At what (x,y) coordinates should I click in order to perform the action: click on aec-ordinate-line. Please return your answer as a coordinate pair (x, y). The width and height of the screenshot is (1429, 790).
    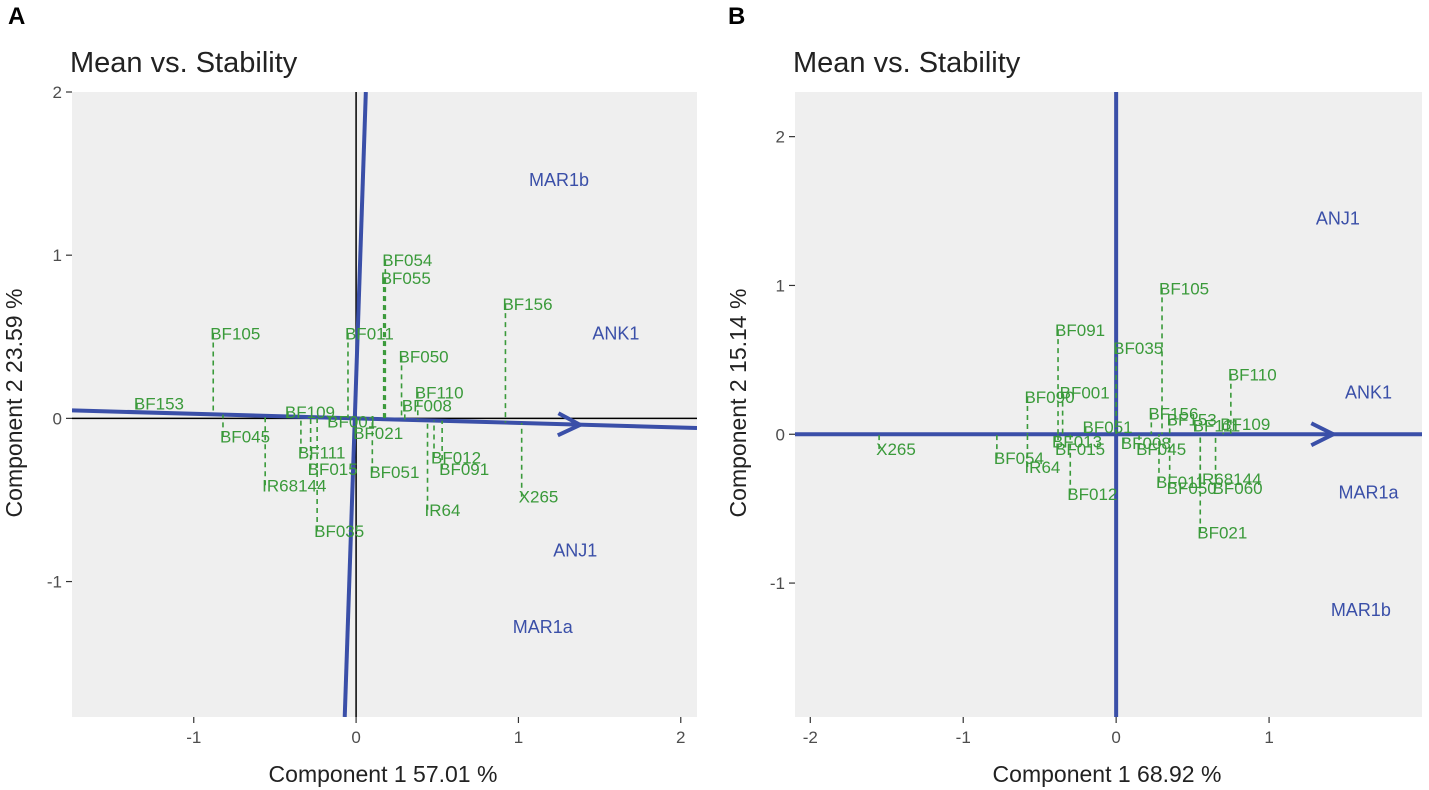
    Looking at the image, I should click on (355, 404).